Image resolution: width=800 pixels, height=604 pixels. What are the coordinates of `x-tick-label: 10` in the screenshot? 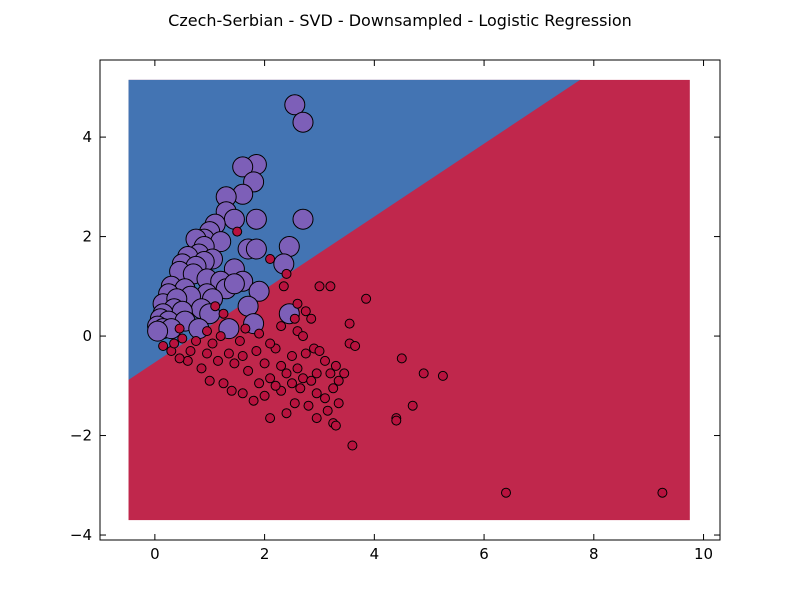 It's located at (703, 554).